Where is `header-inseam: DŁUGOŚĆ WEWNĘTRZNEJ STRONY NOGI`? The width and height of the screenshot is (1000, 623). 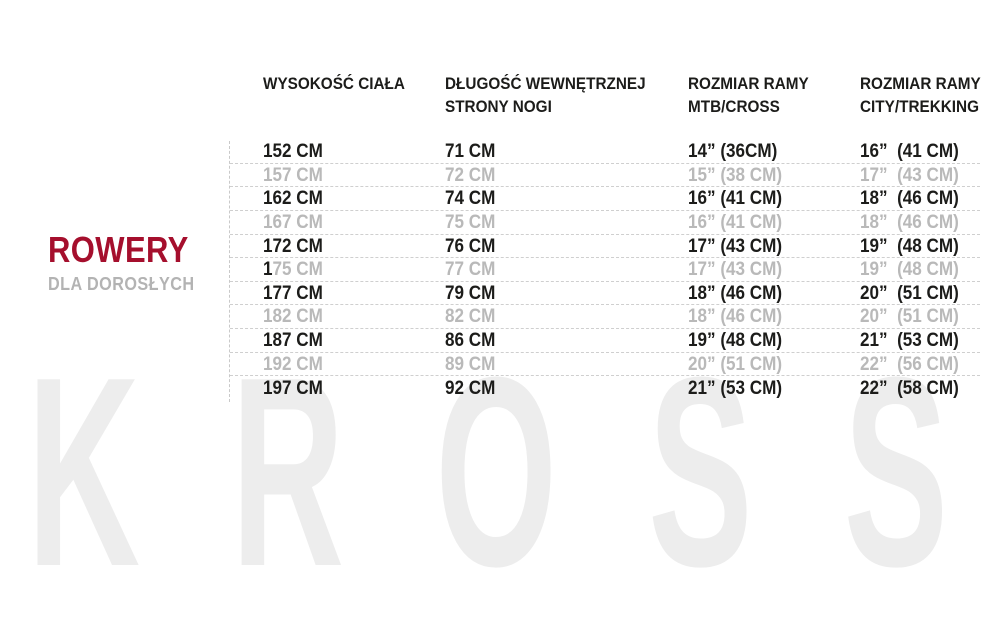 header-inseam: DŁUGOŚĆ WEWNĘTRZNEJ STRONY NOGI is located at coordinates (545, 95).